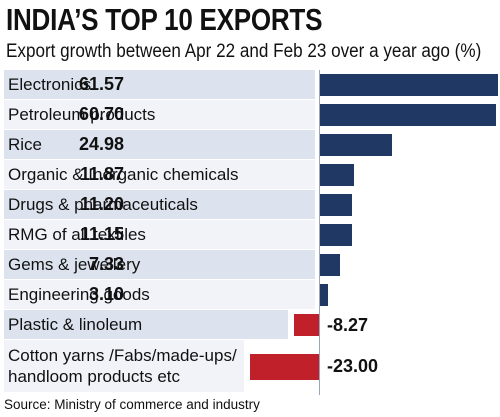 Image resolution: width=500 pixels, height=417 pixels. Describe the element at coordinates (101, 174) in the screenshot. I see `value-label: 11.87` at that location.